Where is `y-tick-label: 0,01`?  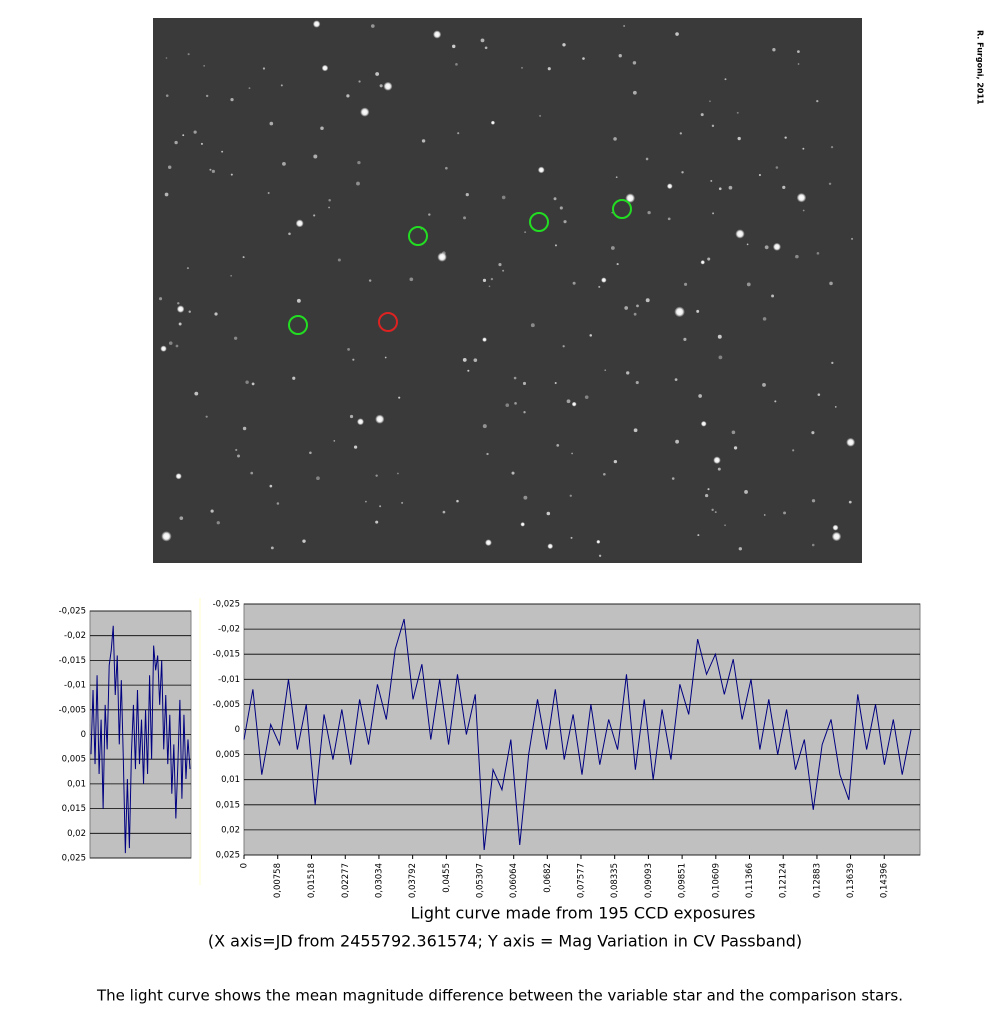
y-tick-label: 0,01 is located at coordinates (76, 784).